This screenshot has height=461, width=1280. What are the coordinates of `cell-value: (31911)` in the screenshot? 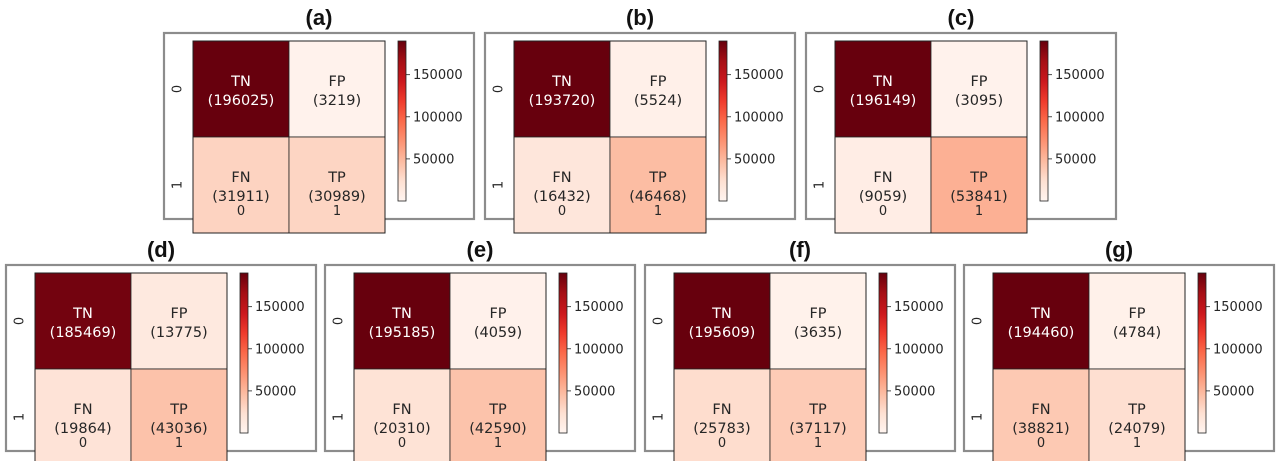 It's located at (240, 197).